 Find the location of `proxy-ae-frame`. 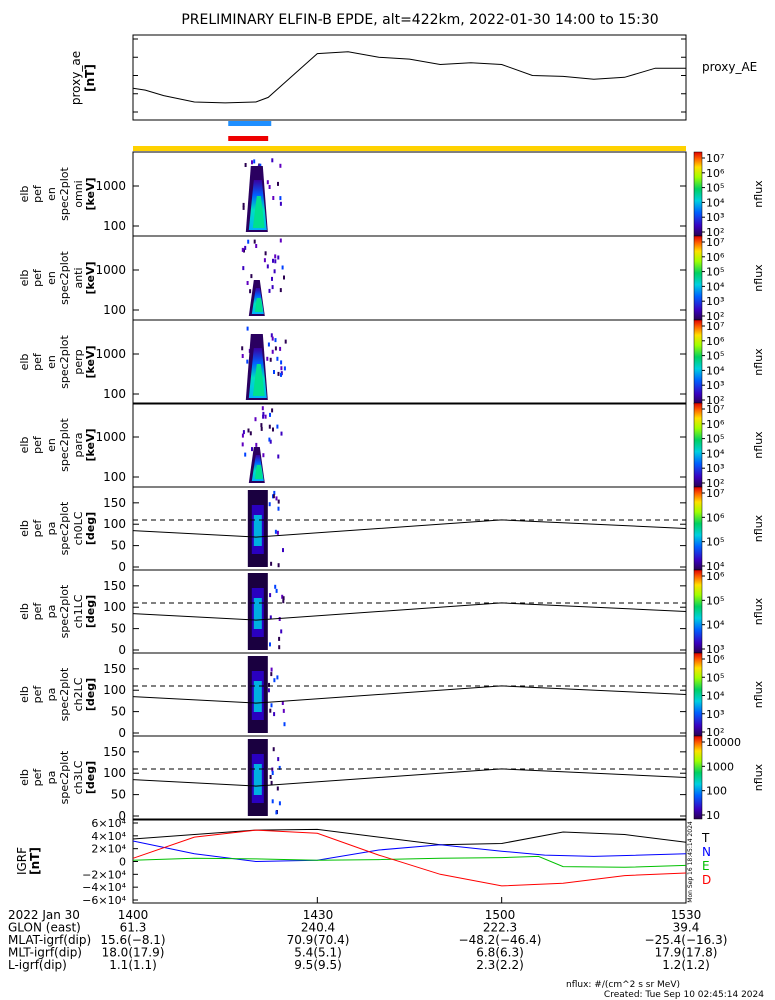

proxy-ae-frame is located at coordinates (409, 77).